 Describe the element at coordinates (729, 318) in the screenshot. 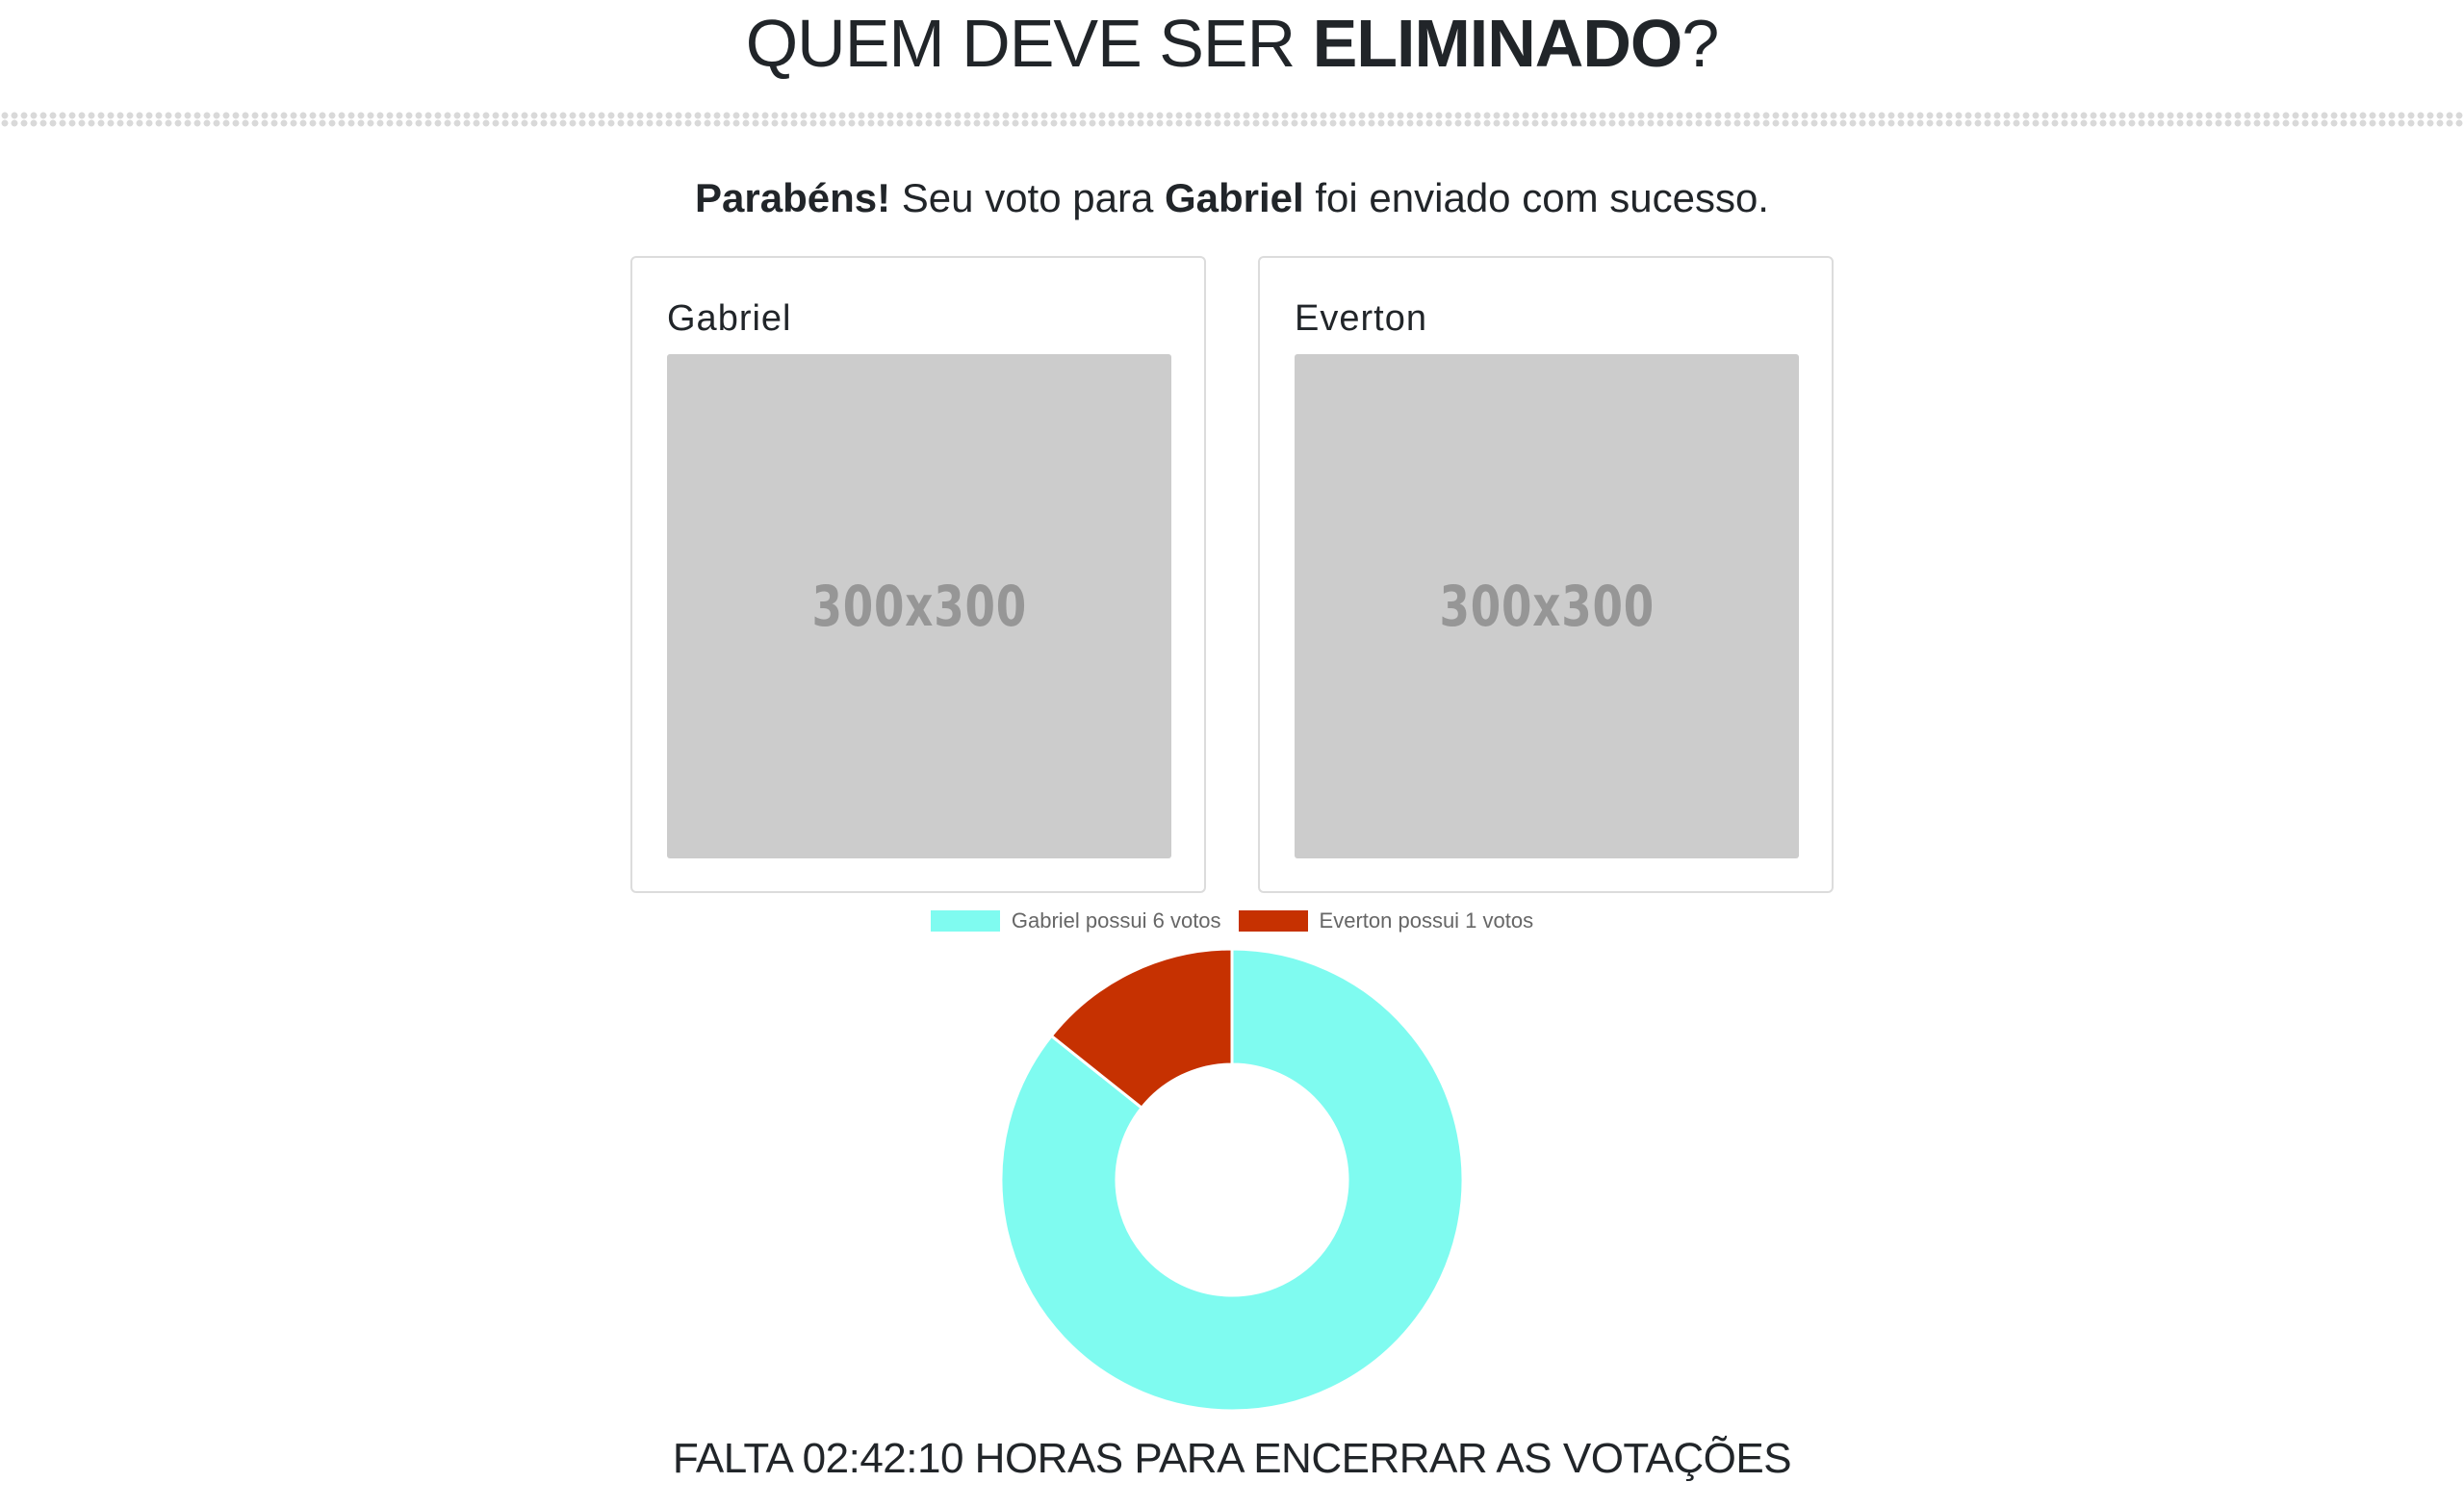

I see `candidate-name: Gabriel` at that location.